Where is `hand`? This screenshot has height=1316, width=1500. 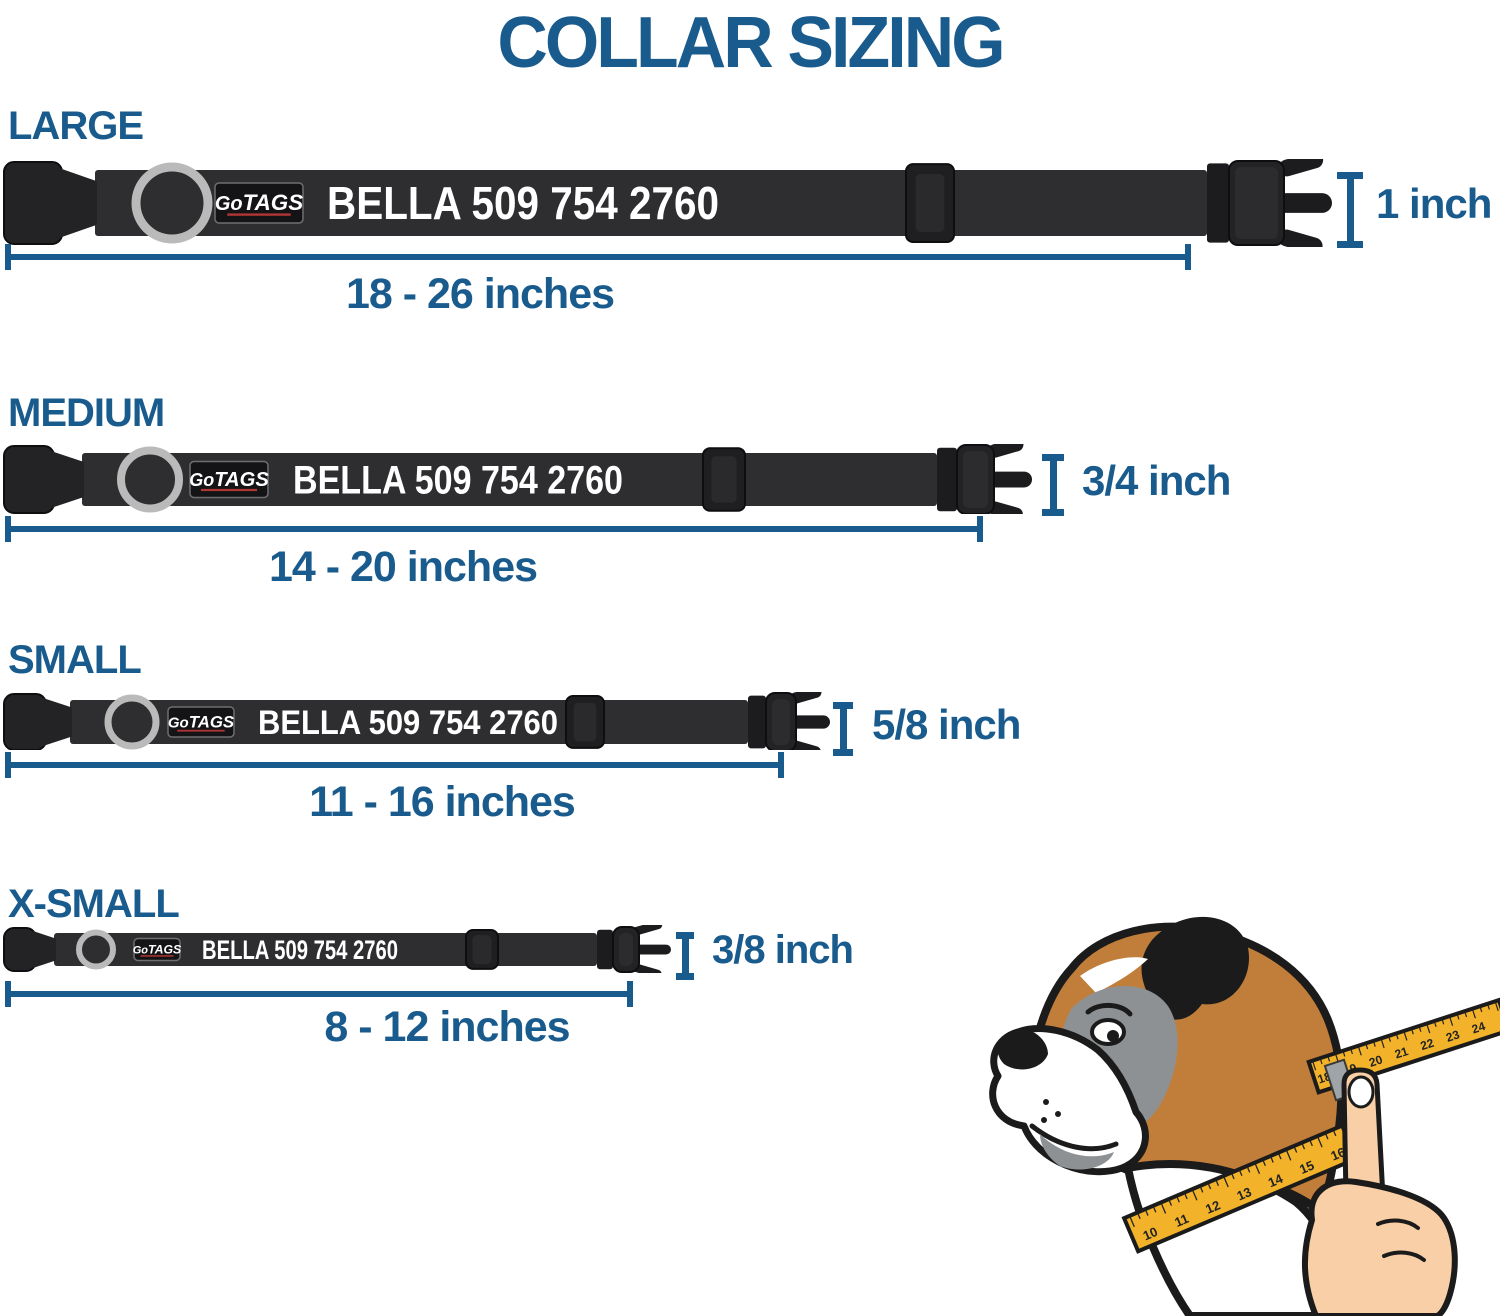 hand is located at coordinates (1379, 1191).